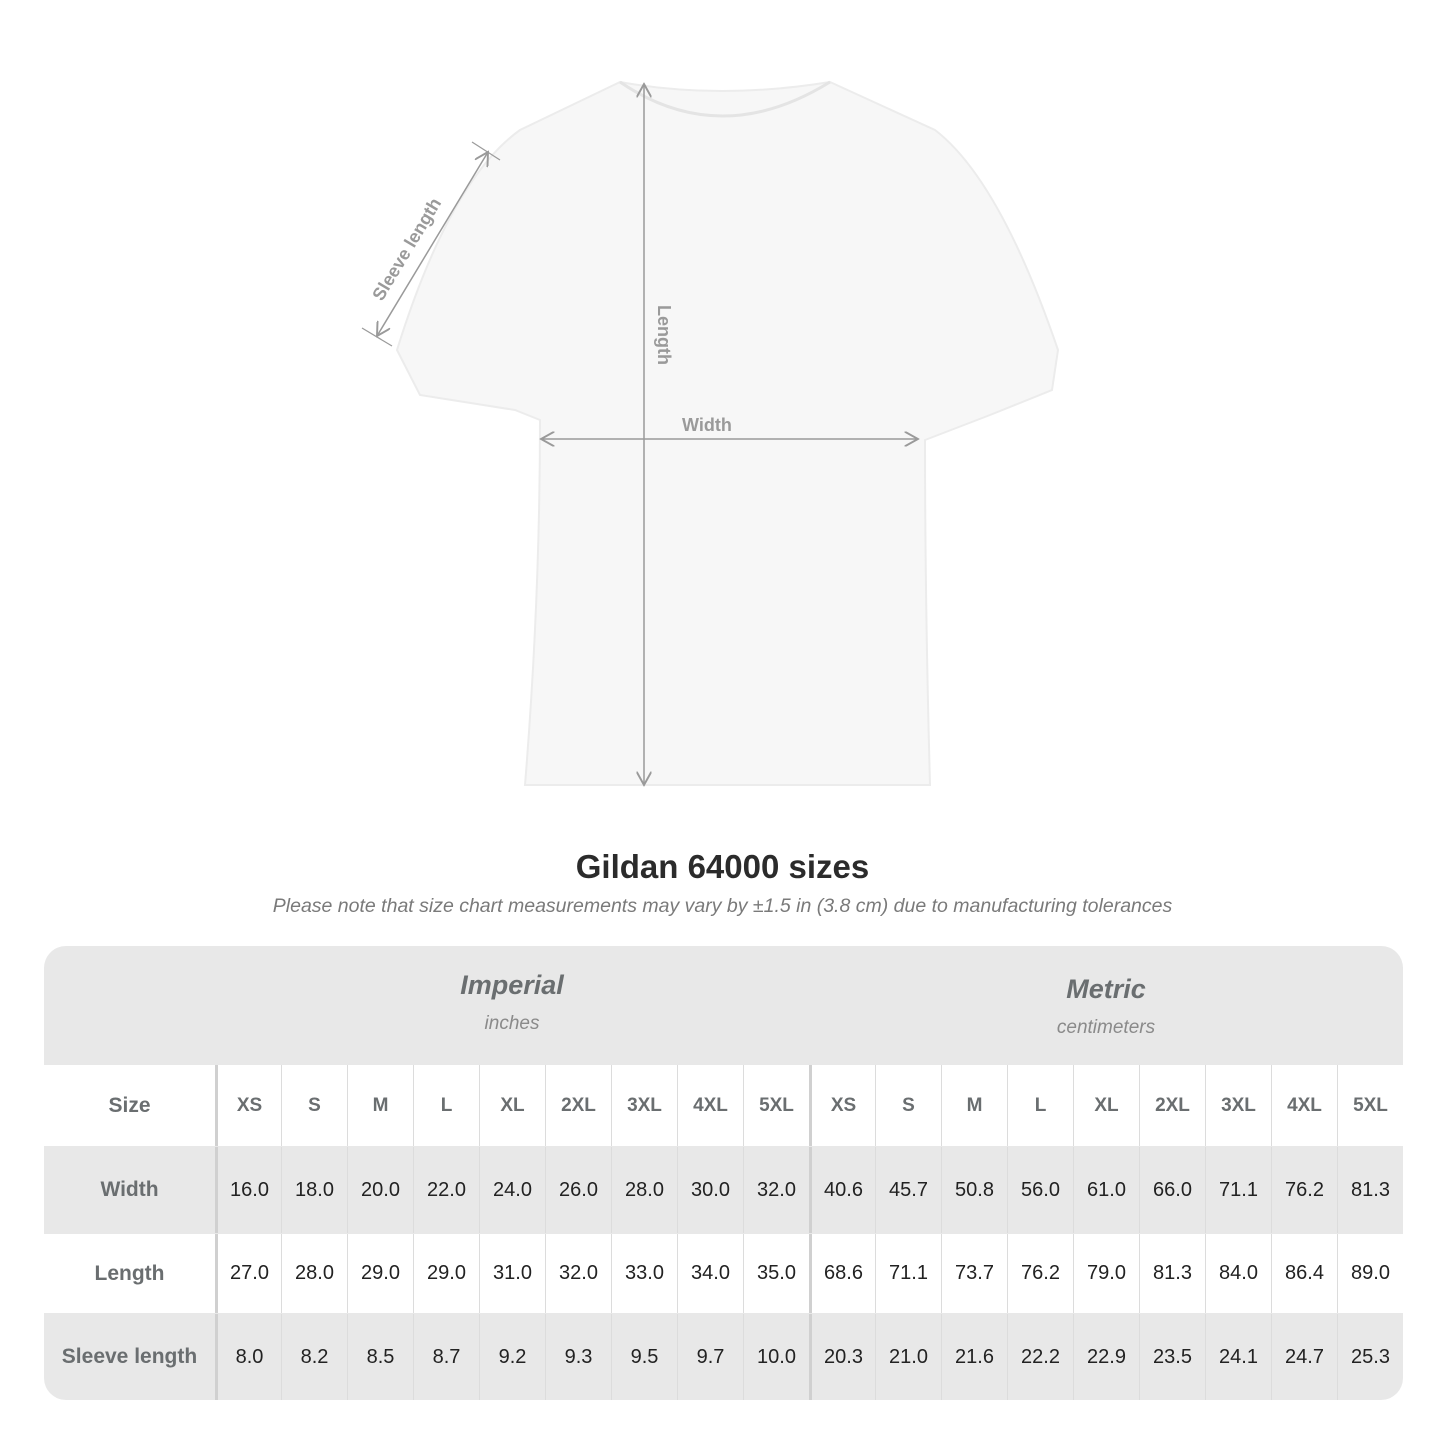 Image resolution: width=1445 pixels, height=1445 pixels. I want to click on table-cell: 20.0, so click(380, 1190).